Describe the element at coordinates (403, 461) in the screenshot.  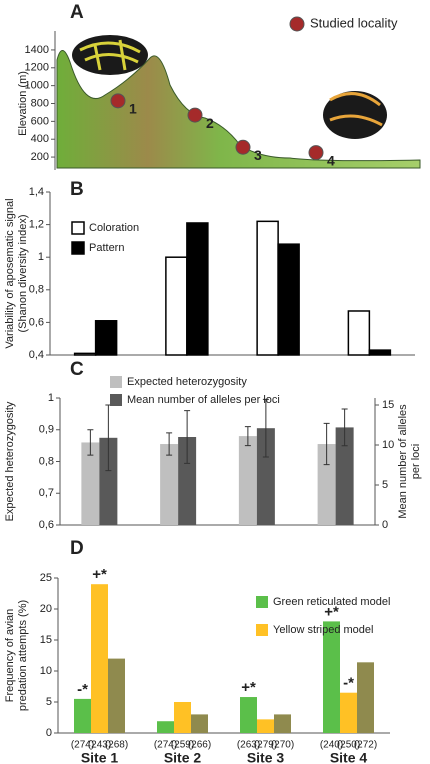
I see `y2-axis-title: Mean number of alleles` at that location.